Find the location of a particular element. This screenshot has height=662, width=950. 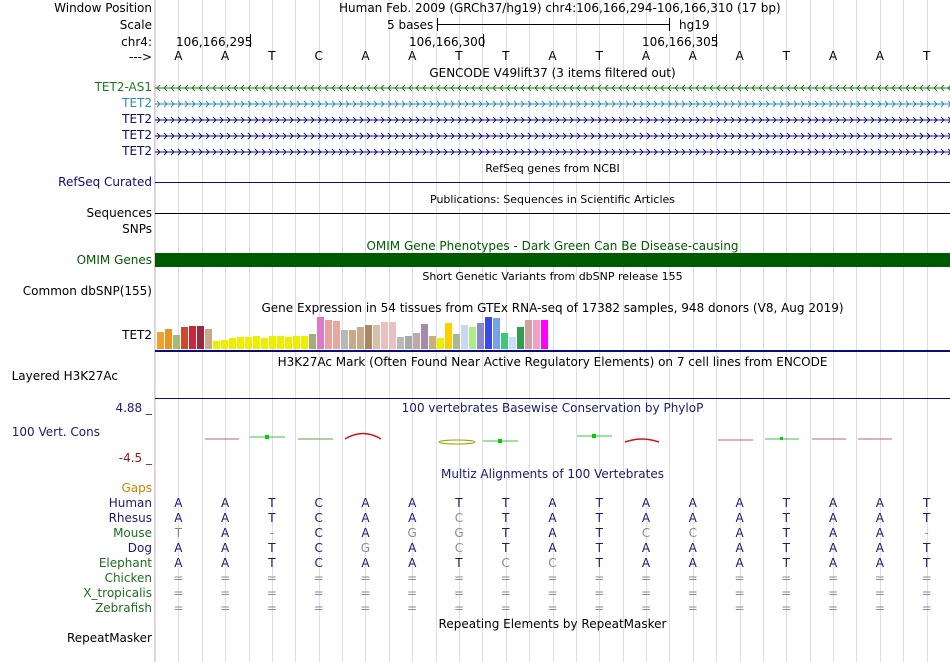

phylop-plot is located at coordinates (552, 440).